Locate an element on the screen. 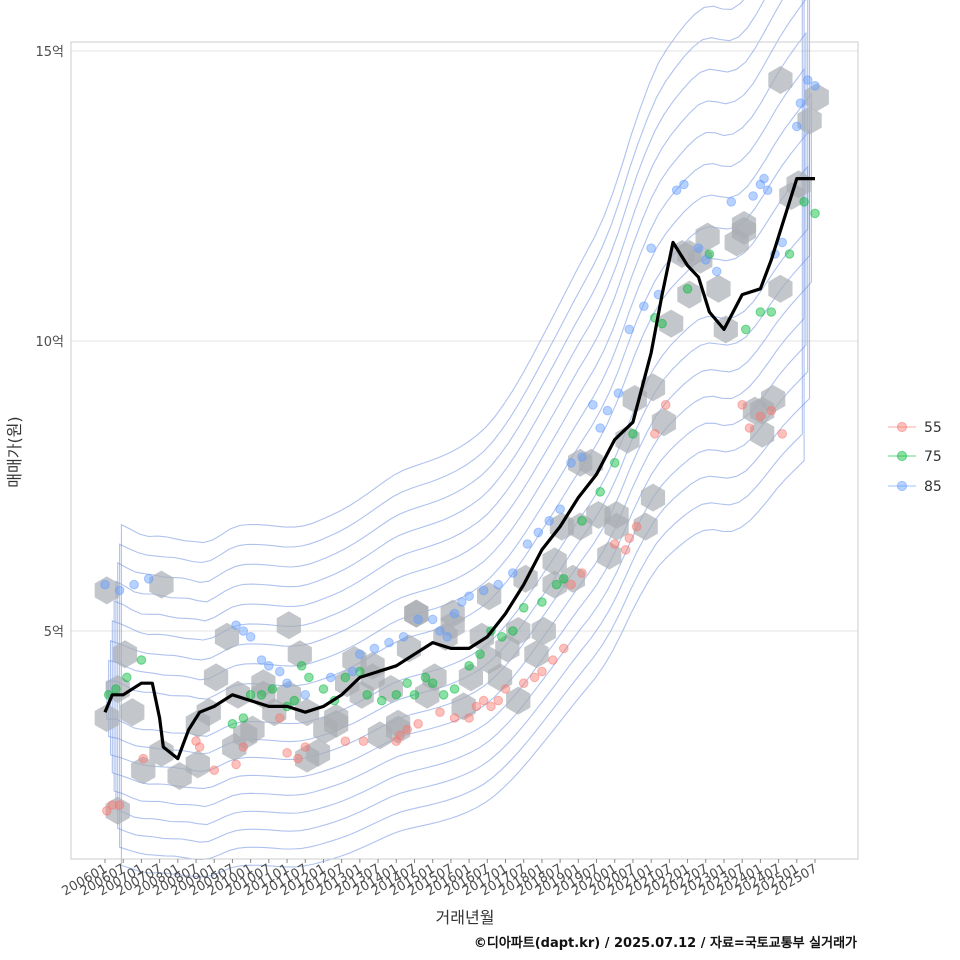 The height and width of the screenshot is (960, 960). y-tick-label: 5억 is located at coordinates (54, 632).